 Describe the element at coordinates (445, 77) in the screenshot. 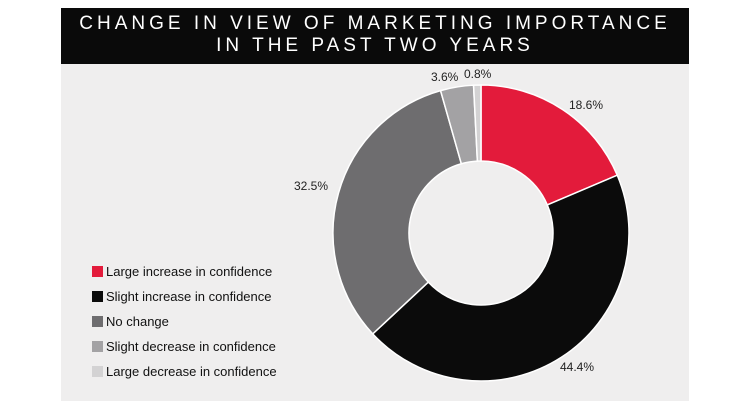

I see `slice-value-label-4: 3.6%` at that location.